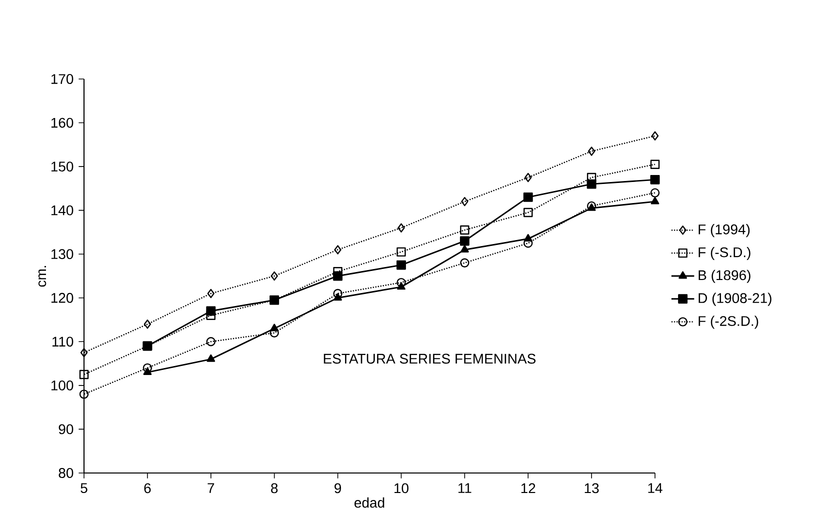  Describe the element at coordinates (528, 488) in the screenshot. I see `x-tick-label: 12` at that location.